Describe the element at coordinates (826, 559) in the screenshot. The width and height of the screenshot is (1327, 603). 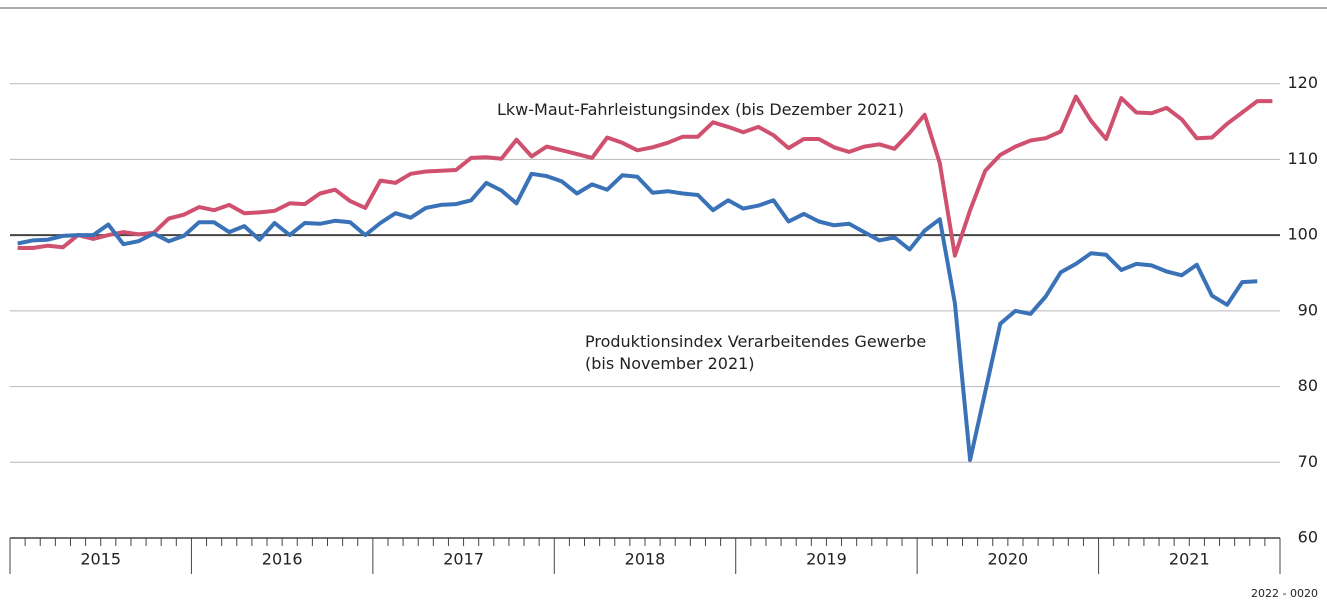
I see `x-tick-label: 2019` at that location.